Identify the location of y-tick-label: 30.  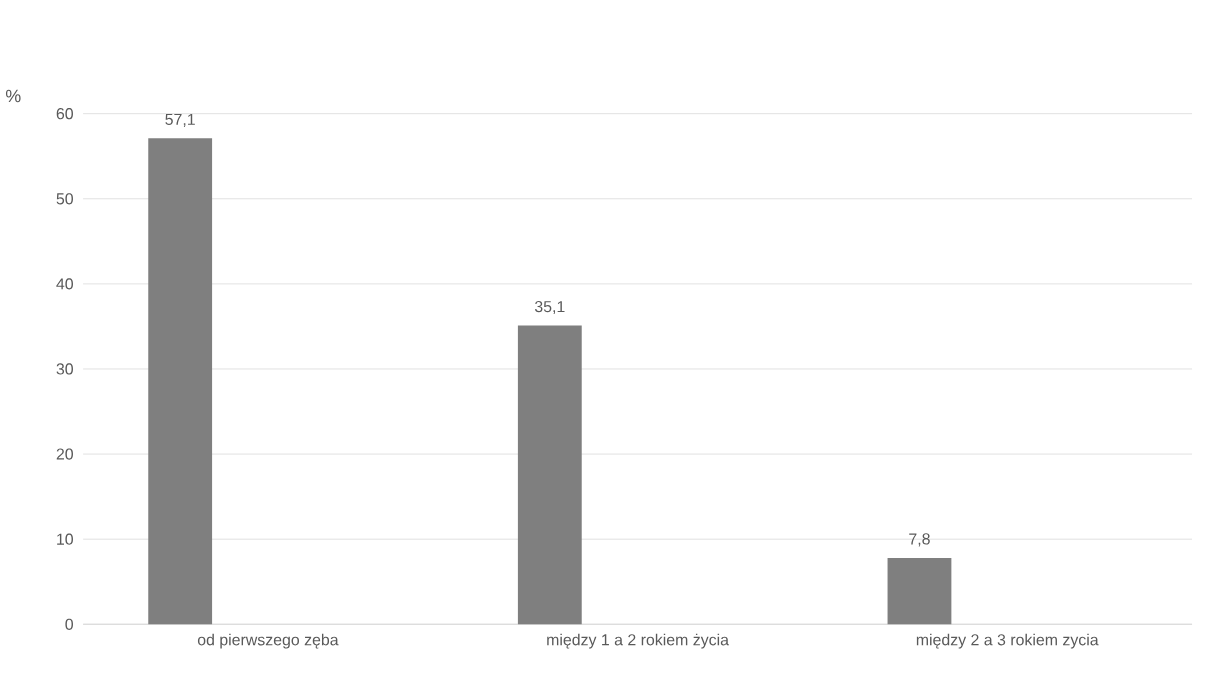
(64, 369).